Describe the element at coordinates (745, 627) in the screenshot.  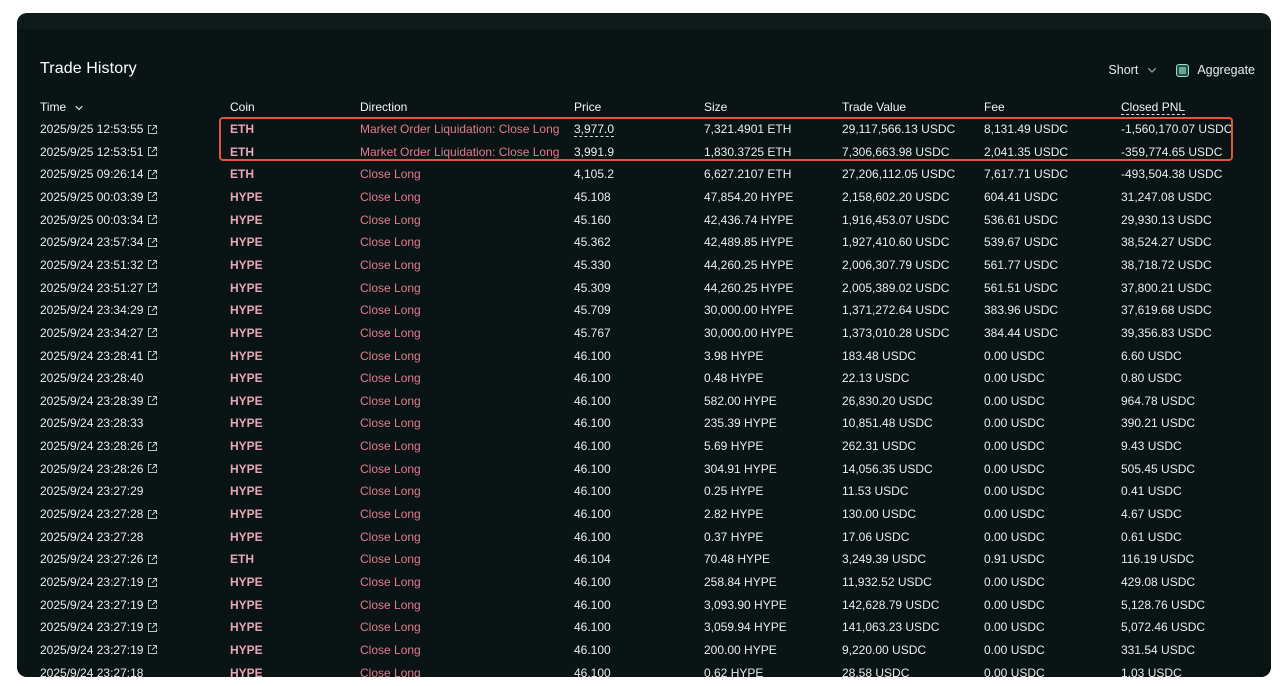
I see `row-size: 3,059.94 HYPE` at that location.